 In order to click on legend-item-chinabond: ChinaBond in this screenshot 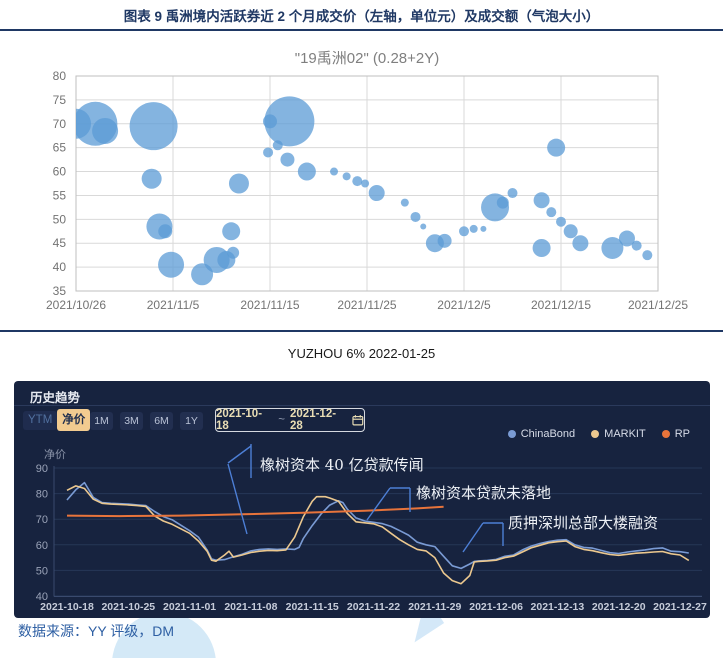, I will do `click(541, 434)`.